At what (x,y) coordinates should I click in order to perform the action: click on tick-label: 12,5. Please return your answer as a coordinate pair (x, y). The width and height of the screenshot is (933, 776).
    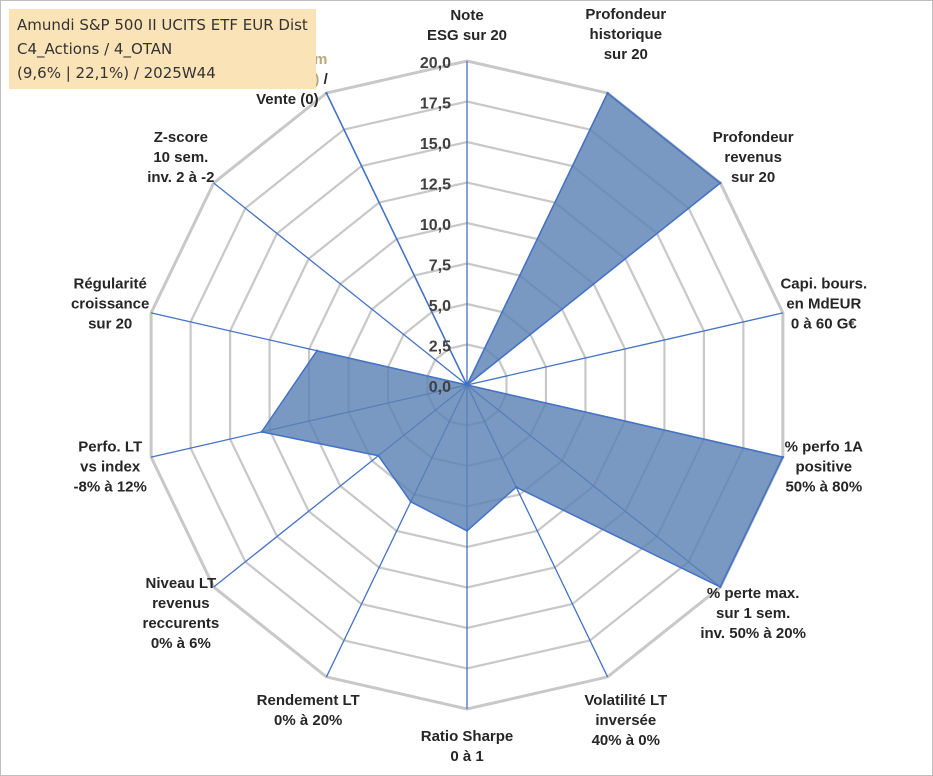
    Looking at the image, I should click on (435, 185).